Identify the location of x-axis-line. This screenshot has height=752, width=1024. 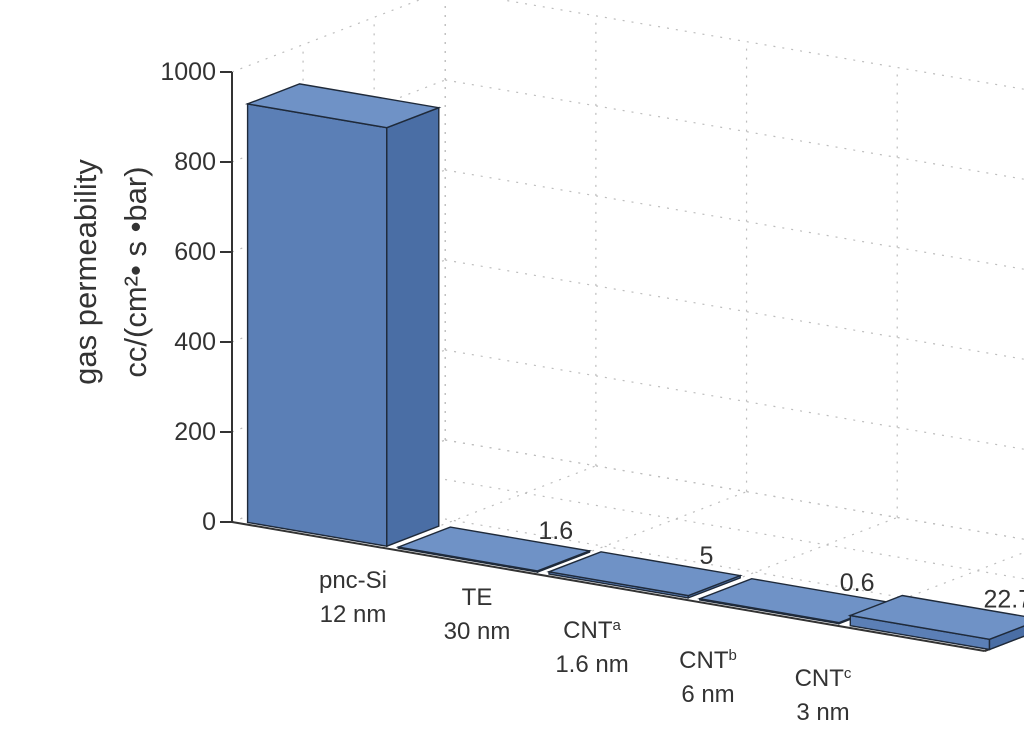
(608, 587).